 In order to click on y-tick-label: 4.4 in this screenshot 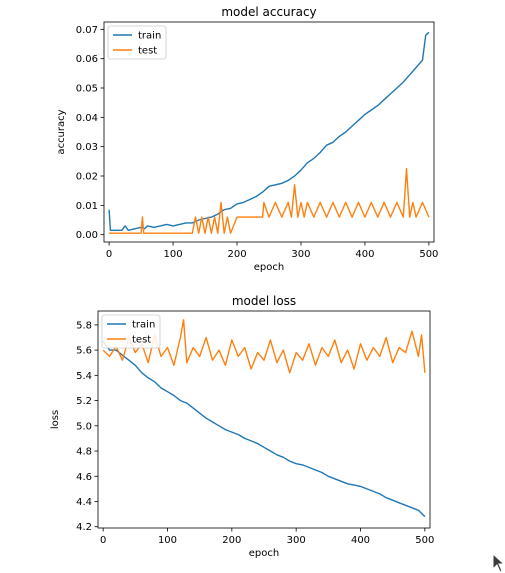, I will do `click(84, 502)`.